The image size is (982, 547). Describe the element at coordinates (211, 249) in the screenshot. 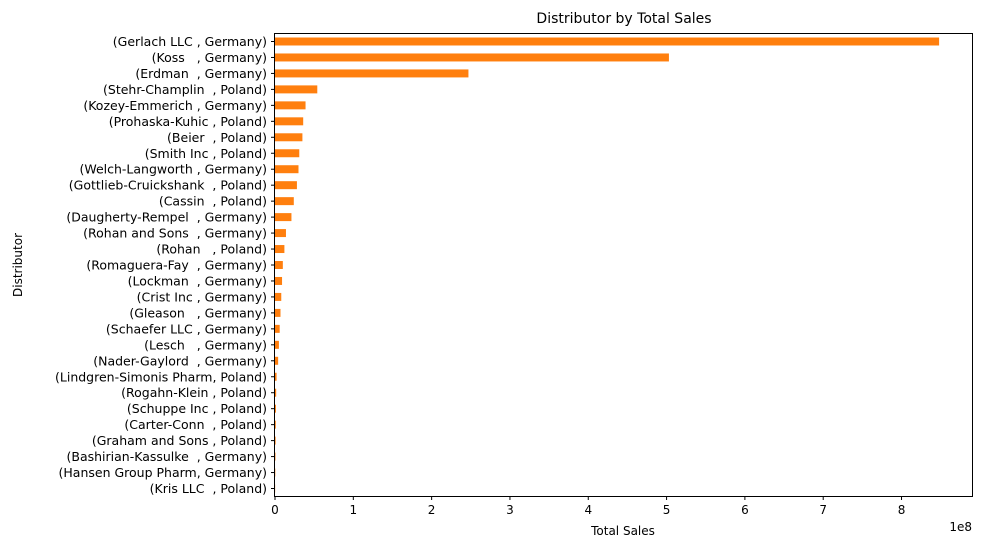

I see `y-tick-label-13: (Rohan , Poland)` at that location.